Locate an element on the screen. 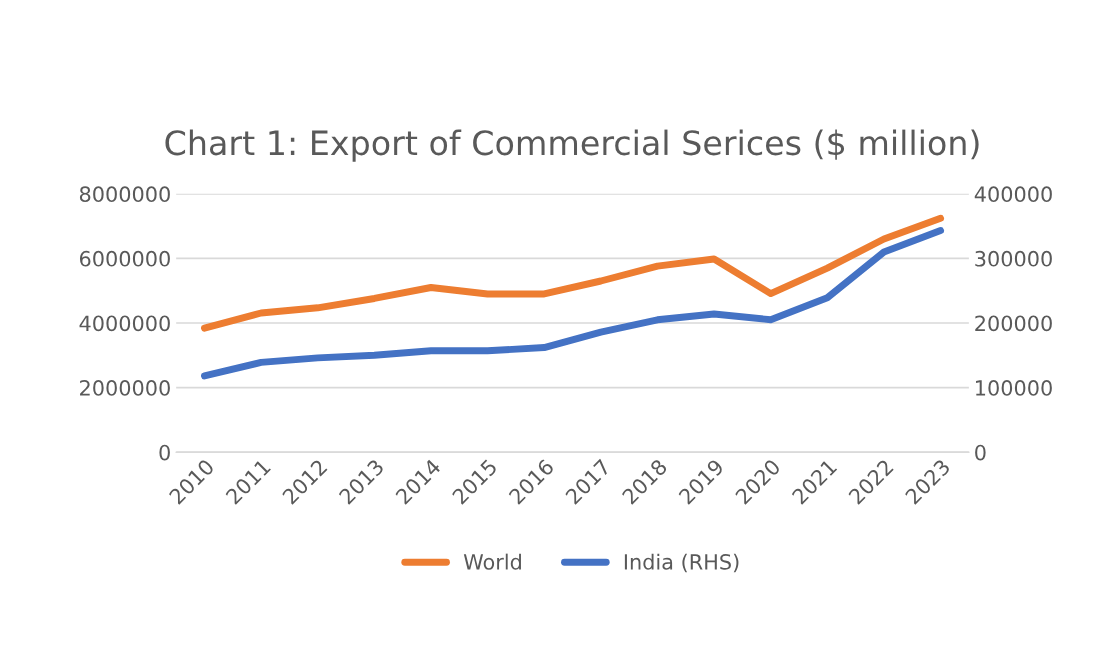 This screenshot has width=1101, height=646. y2-tick-label: 400000 is located at coordinates (1013, 194).